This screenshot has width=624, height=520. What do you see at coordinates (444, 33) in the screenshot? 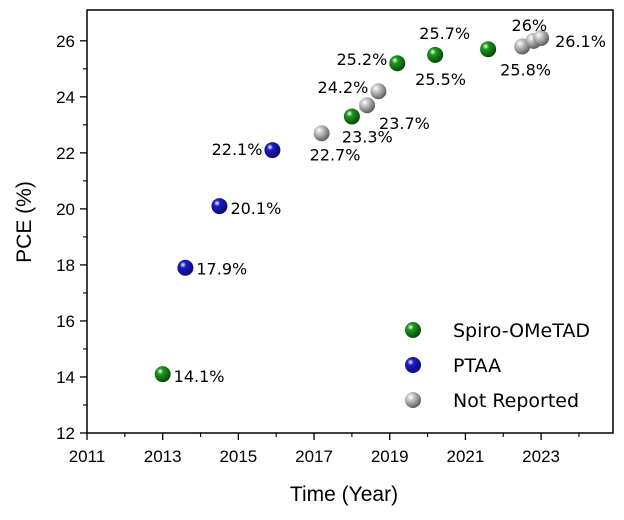
I see `data-label: 25.7%` at bounding box center [444, 33].